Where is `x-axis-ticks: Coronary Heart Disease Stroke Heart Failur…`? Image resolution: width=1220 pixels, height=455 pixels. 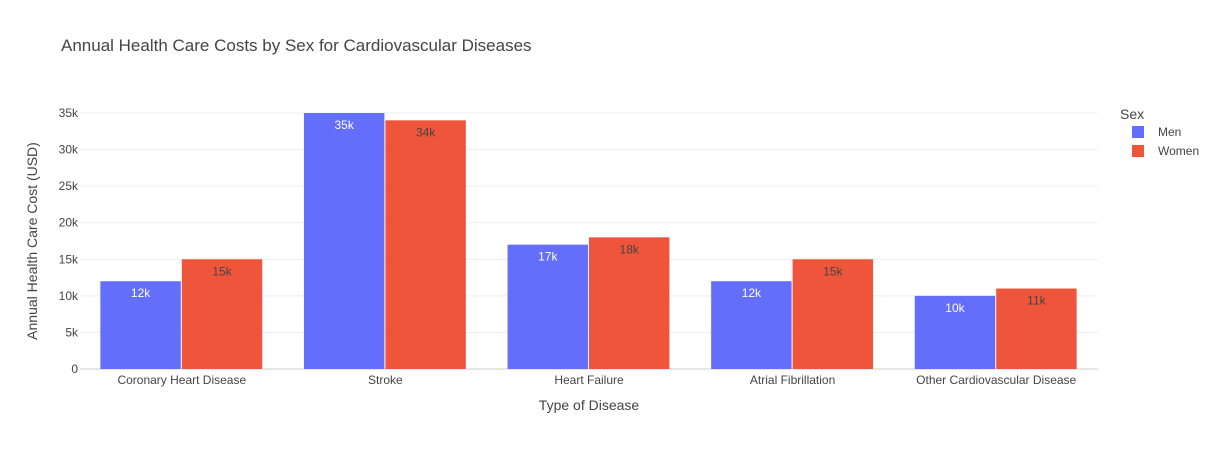
x-axis-ticks: Coronary Heart Disease Stroke Heart Failur… is located at coordinates (596, 380).